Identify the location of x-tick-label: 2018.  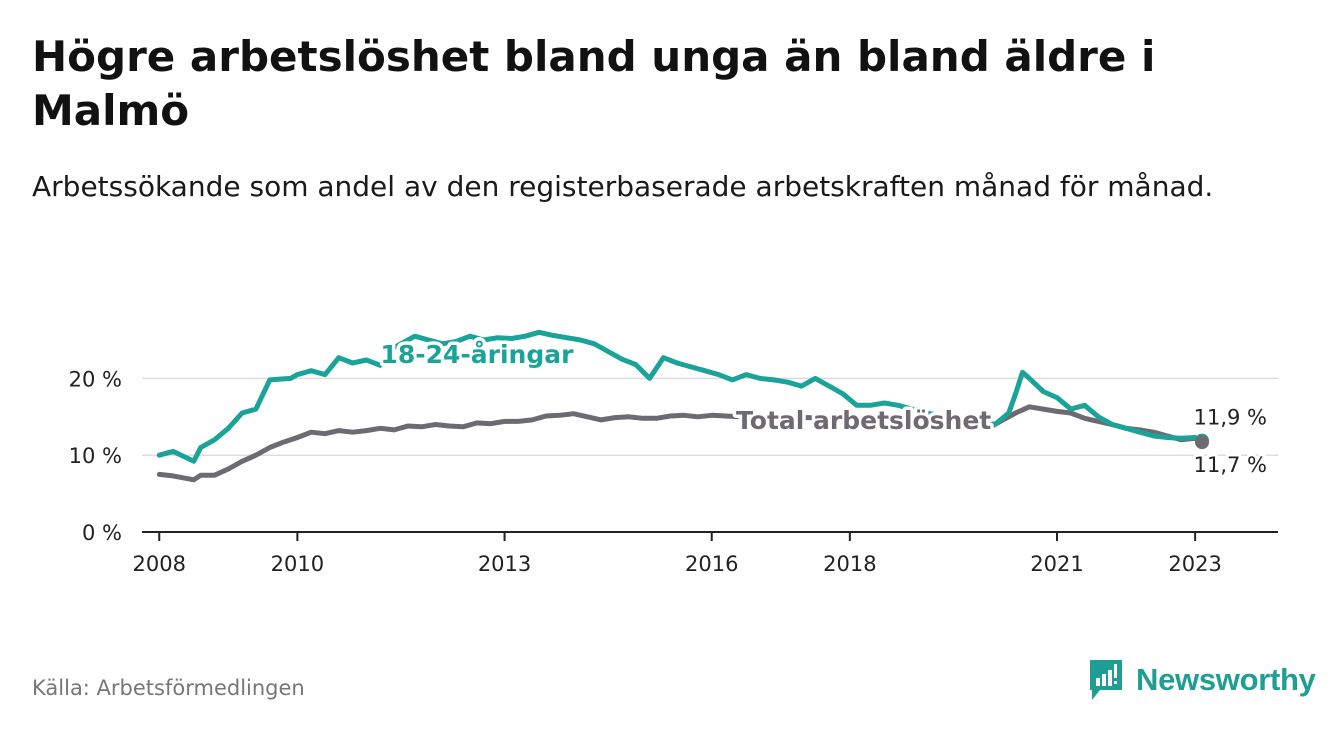
(849, 564).